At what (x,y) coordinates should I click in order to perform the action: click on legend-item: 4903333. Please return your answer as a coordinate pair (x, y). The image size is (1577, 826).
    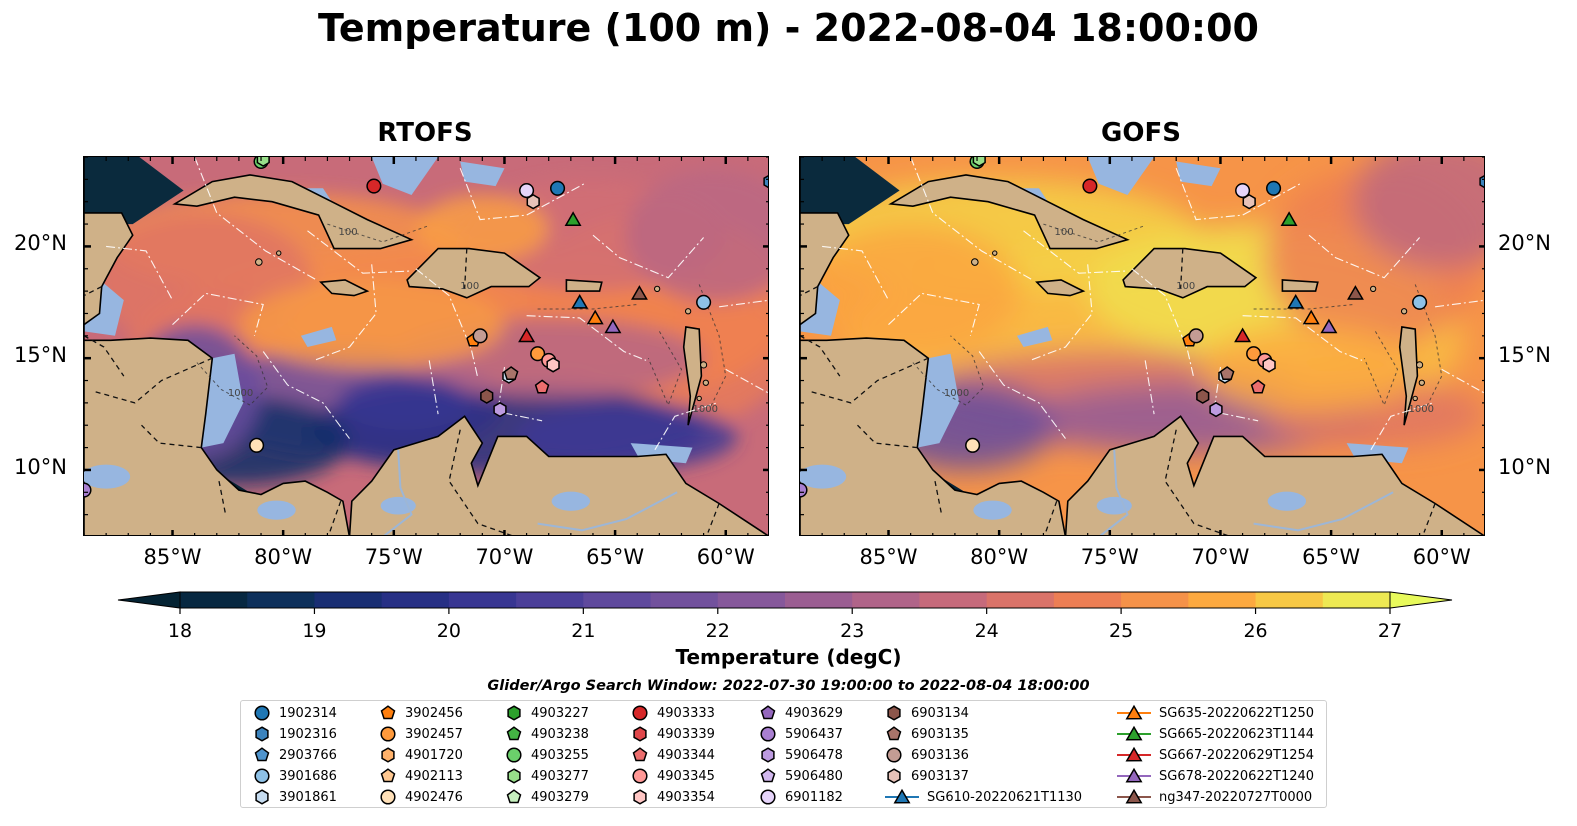
    Looking at the image, I should click on (673, 713).